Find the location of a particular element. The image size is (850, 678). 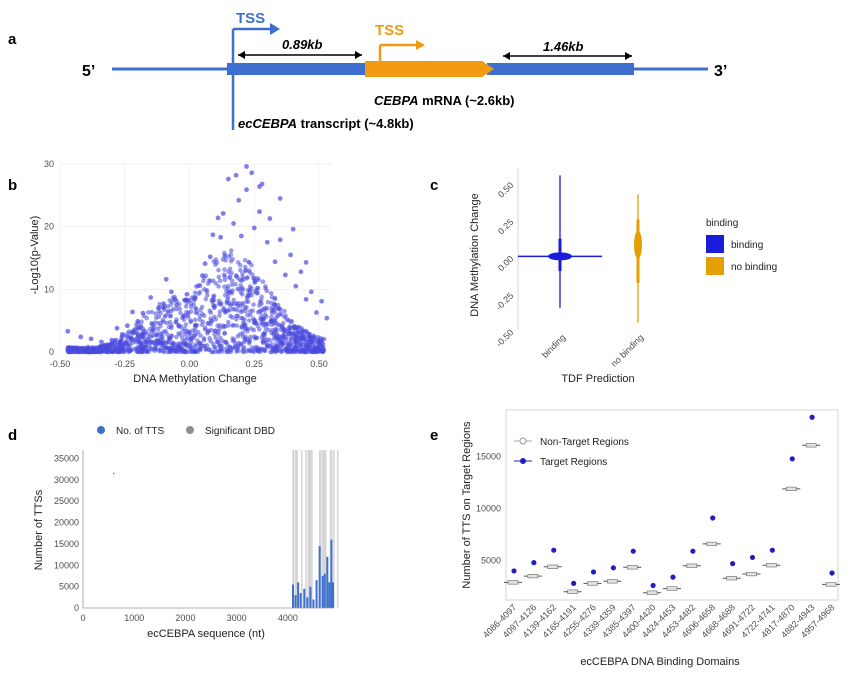

dist-left-label: 0.89kb is located at coordinates (302, 44).